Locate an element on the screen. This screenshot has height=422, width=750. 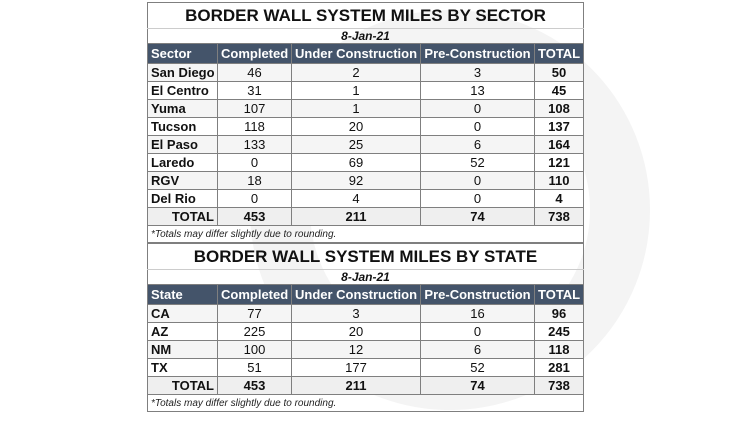
table-cell: 107 is located at coordinates (254, 108).